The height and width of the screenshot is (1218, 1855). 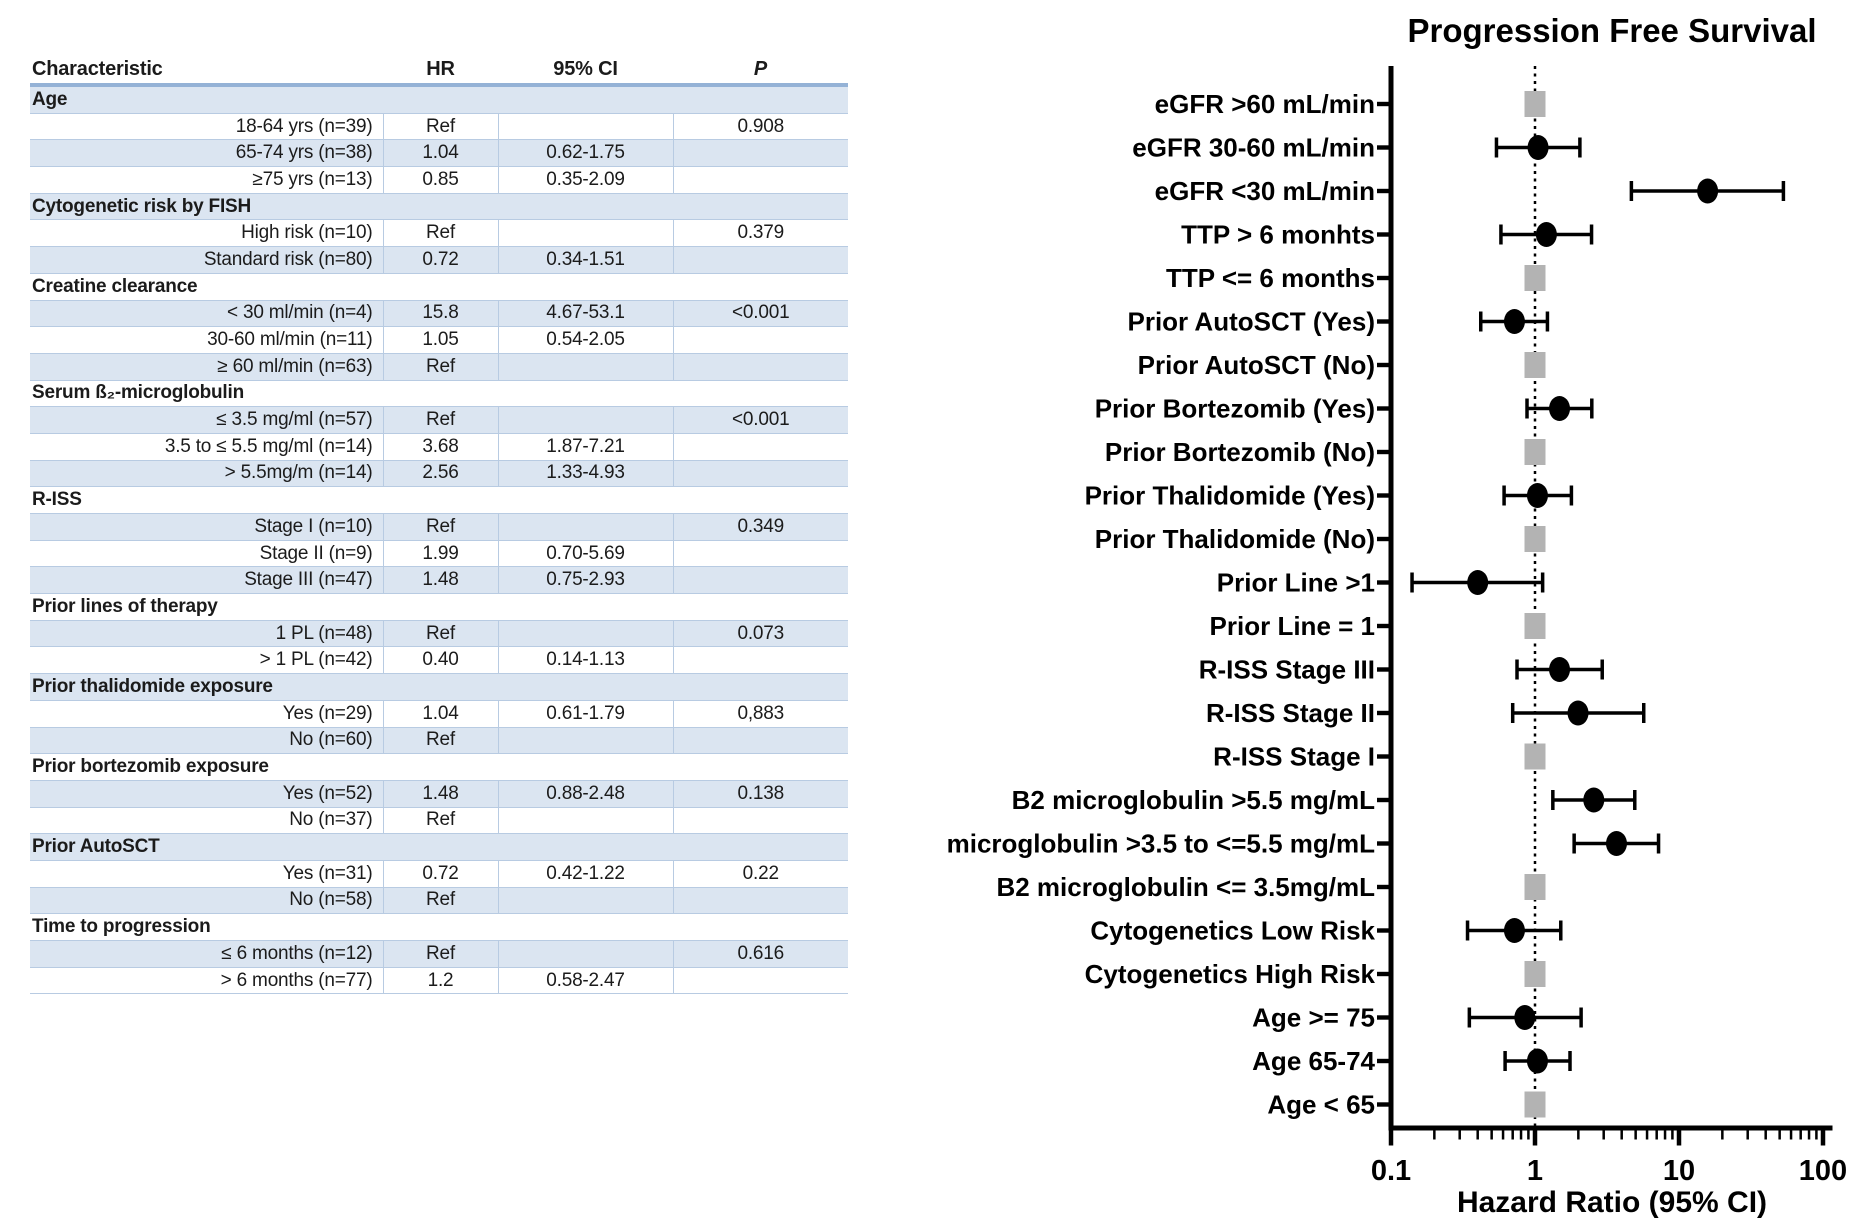 I want to click on cell-p: 0.616, so click(x=760, y=954).